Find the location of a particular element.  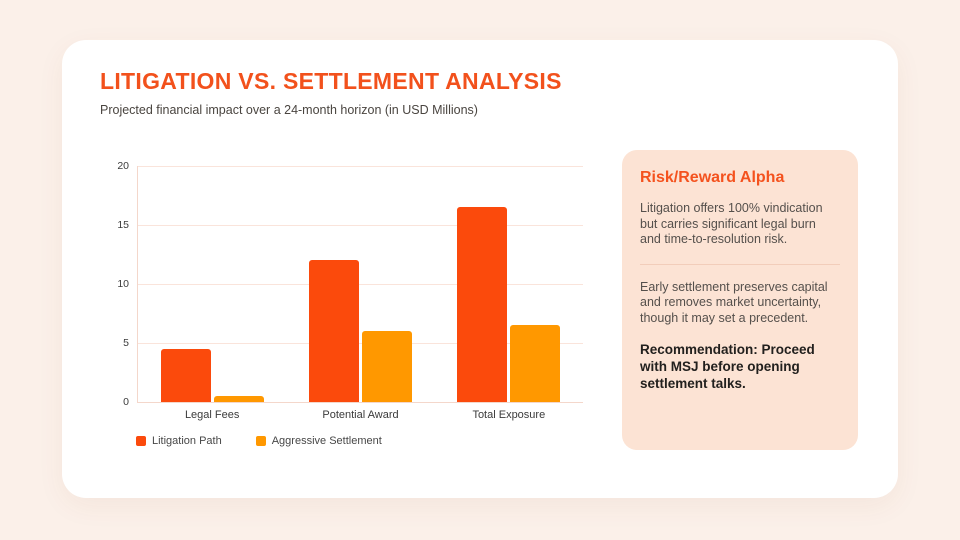

y-tick-label-5: 5 is located at coordinates (126, 343).